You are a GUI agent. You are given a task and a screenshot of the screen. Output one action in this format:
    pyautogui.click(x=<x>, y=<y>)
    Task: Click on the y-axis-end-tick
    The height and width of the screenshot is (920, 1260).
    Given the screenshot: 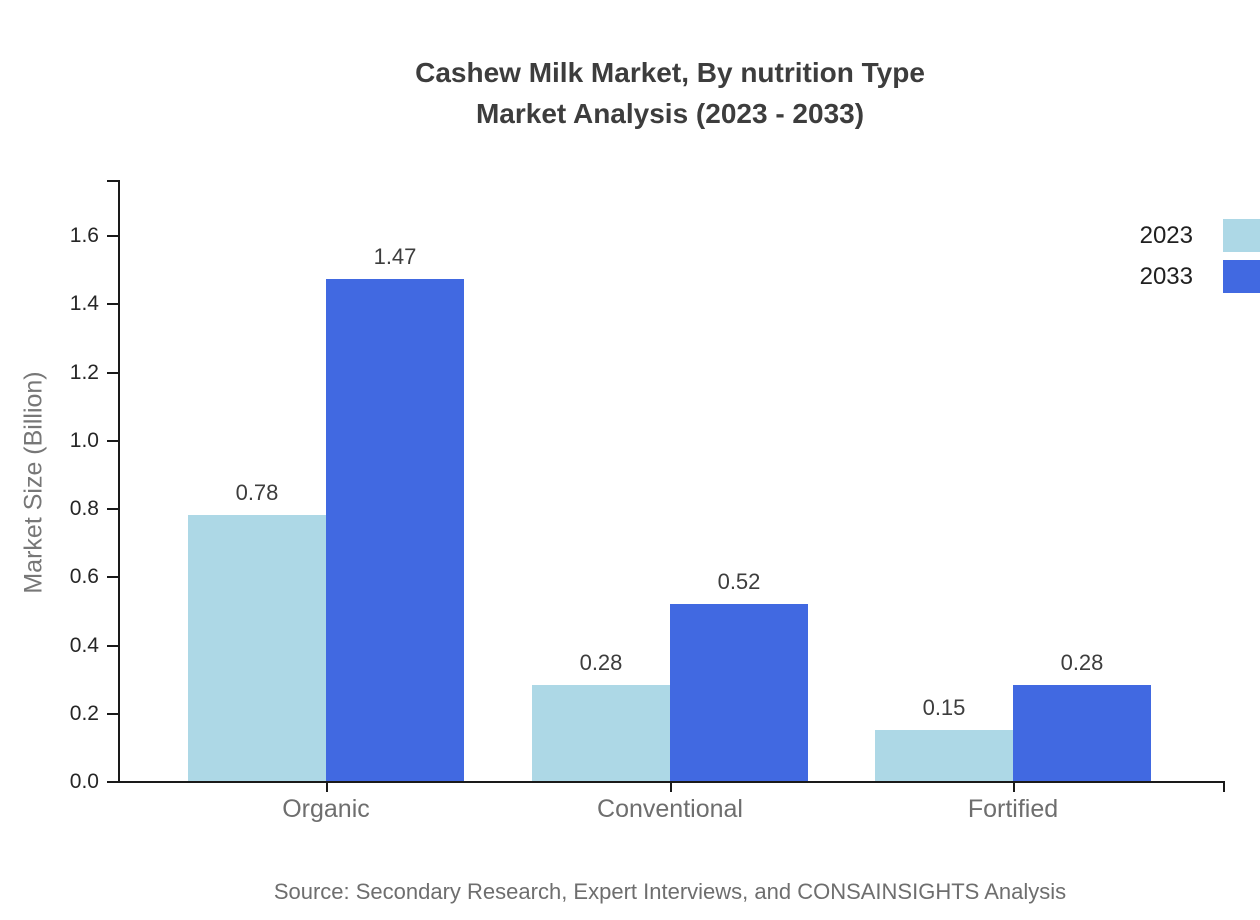 What is the action you would take?
    pyautogui.click(x=112, y=181)
    